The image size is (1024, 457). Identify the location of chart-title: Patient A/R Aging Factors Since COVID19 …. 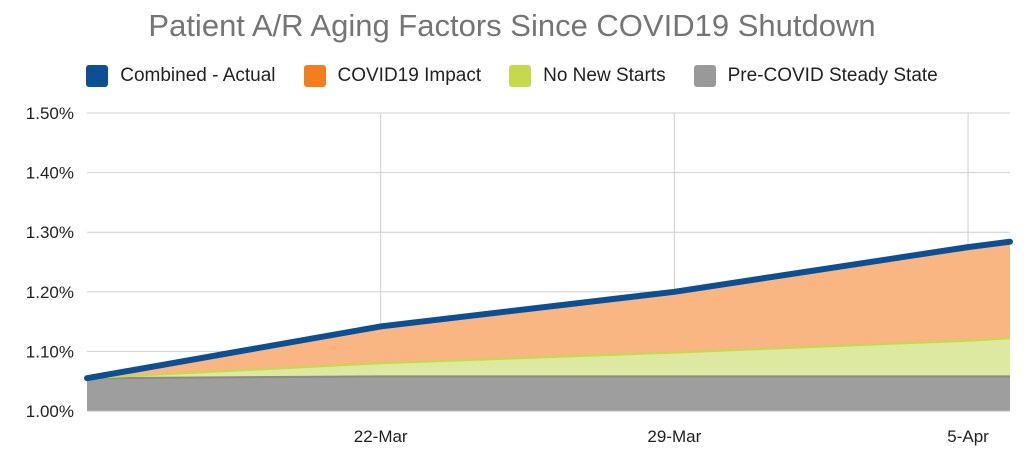
(512, 25).